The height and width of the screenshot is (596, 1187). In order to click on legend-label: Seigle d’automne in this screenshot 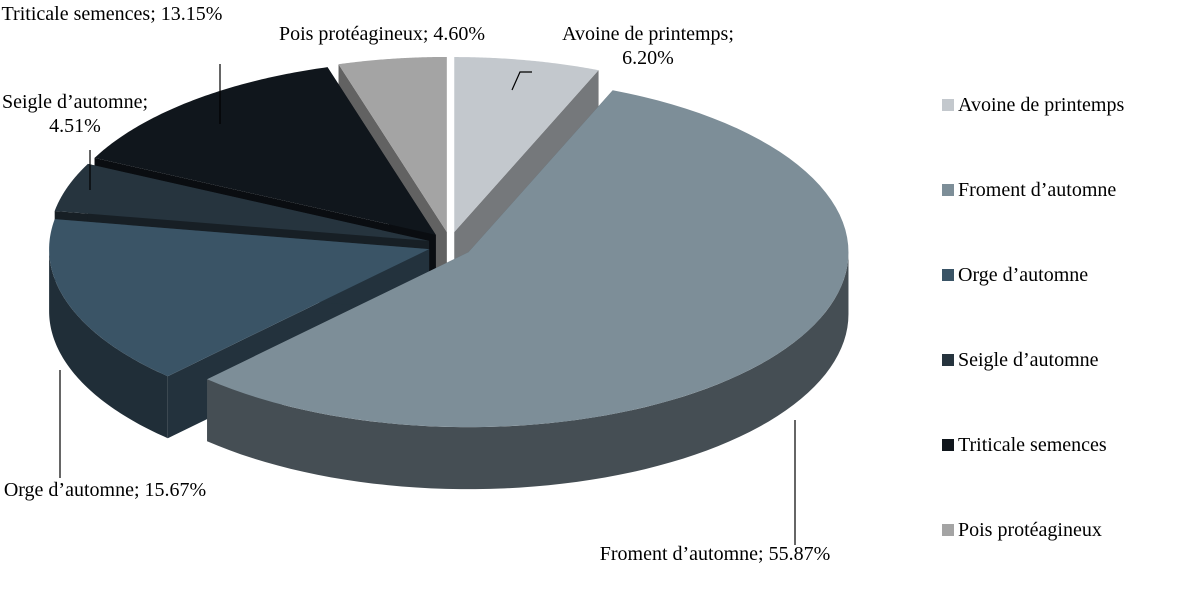, I will do `click(1028, 360)`.